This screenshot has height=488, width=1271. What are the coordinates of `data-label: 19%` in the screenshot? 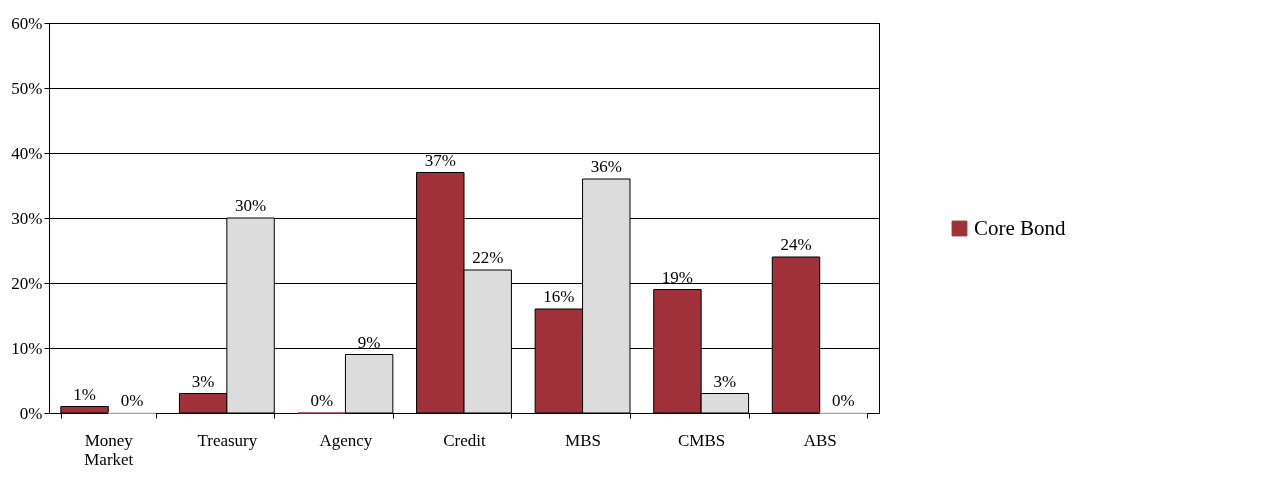 It's located at (677, 277).